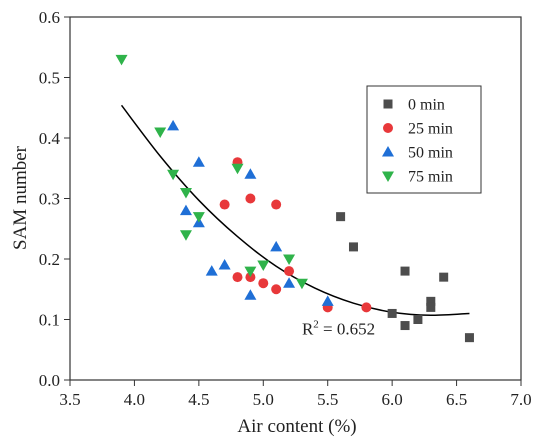 The width and height of the screenshot is (550, 443). I want to click on x-tick-label-7: 7.0, so click(520, 399).